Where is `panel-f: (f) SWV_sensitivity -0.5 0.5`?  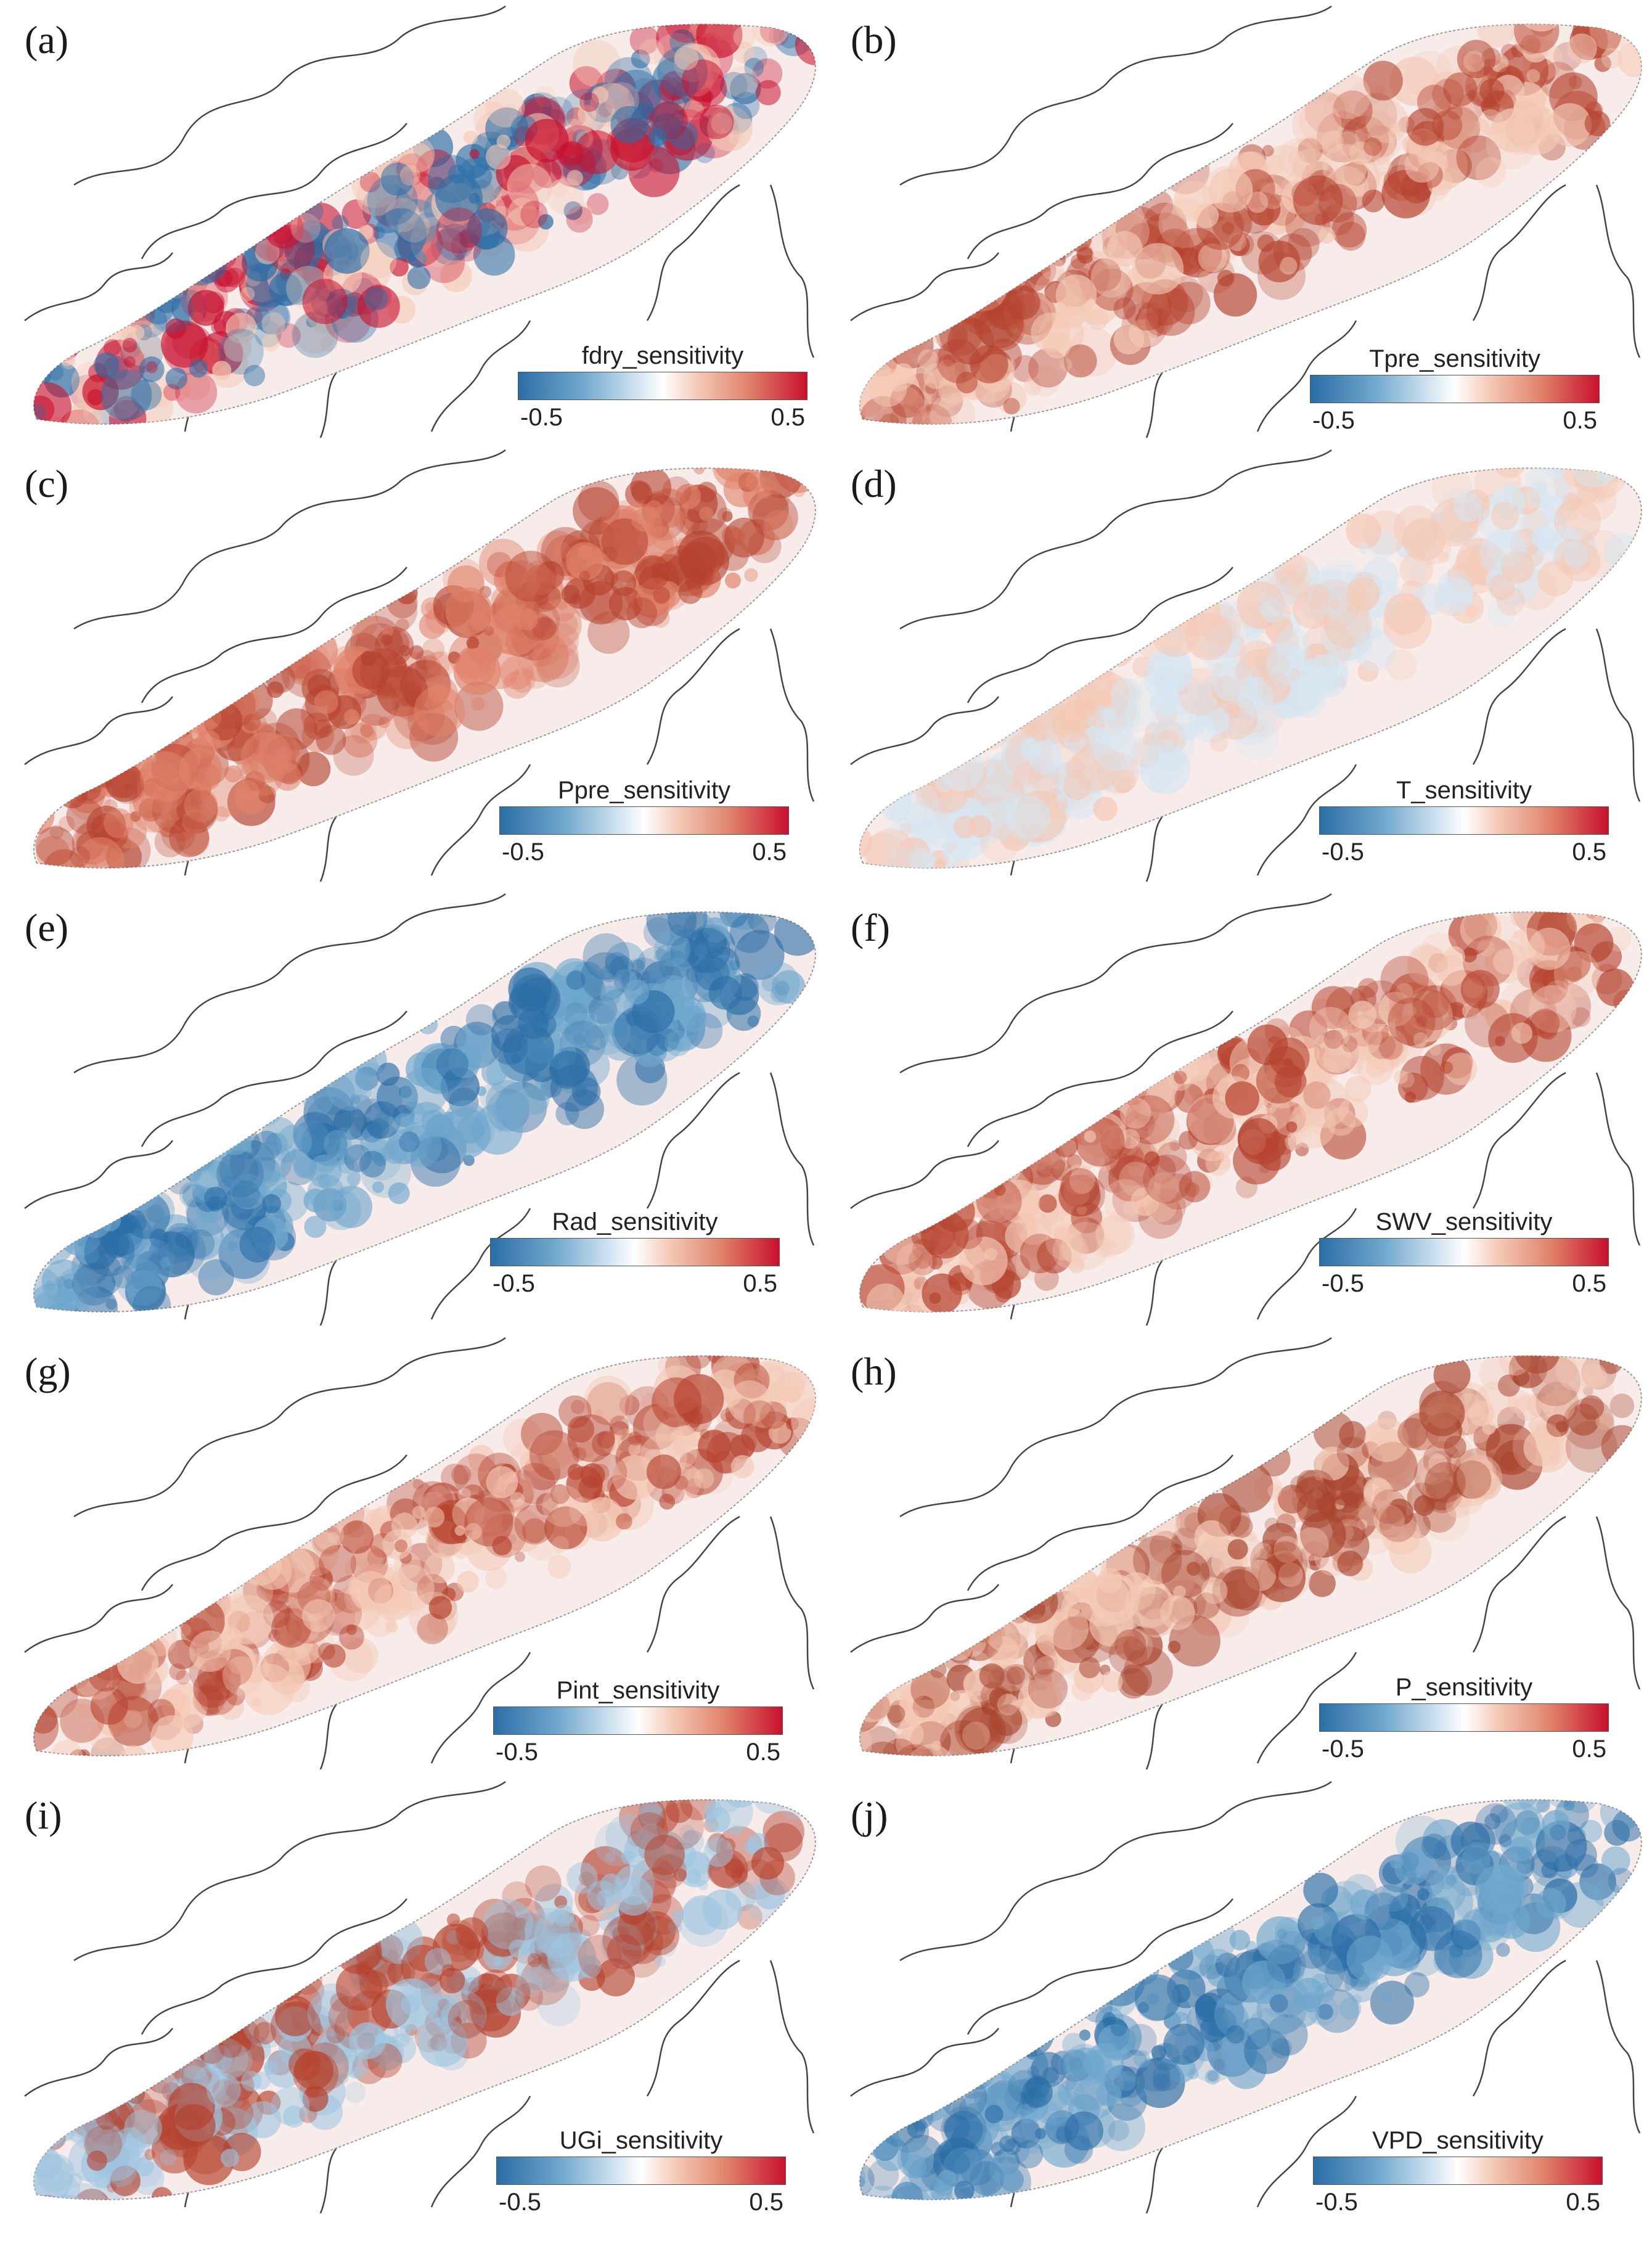
panel-f: (f) SWV_sensitivity -0.5 0.5 is located at coordinates (1239, 1110).